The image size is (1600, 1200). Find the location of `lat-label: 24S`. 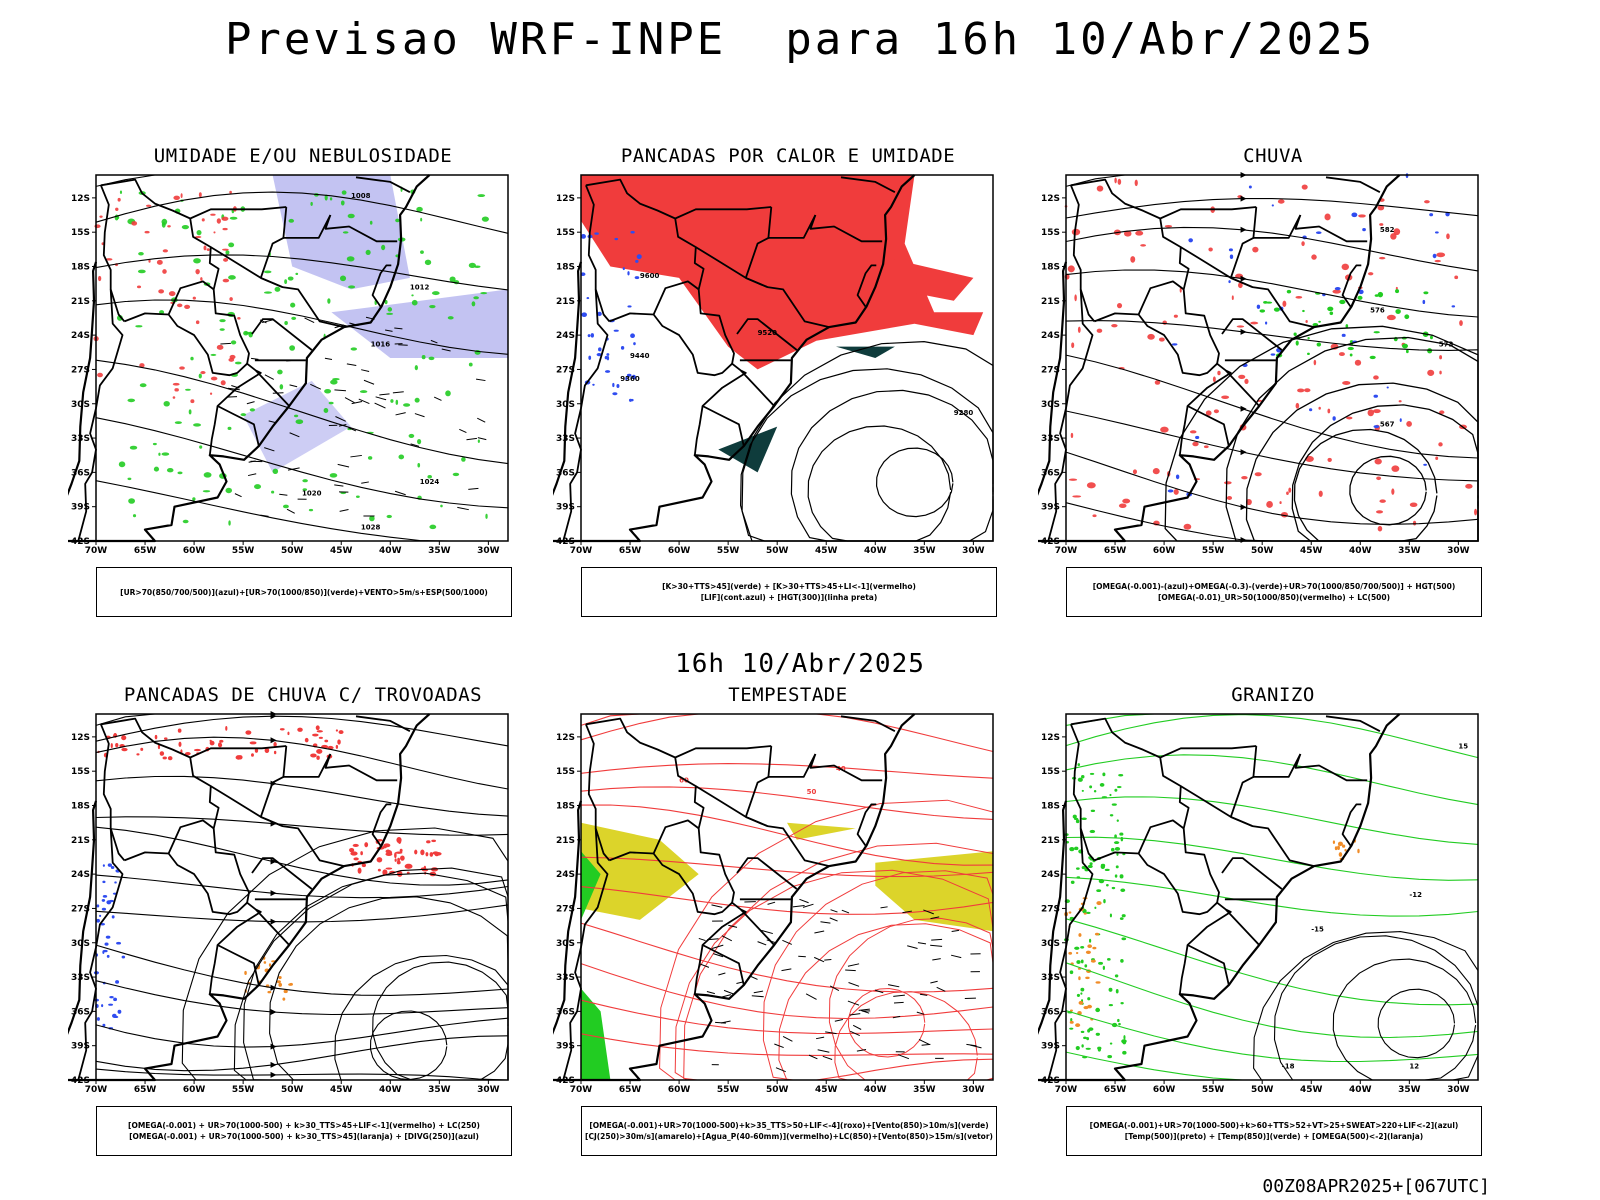

lat-label: 24S is located at coordinates (565, 875).